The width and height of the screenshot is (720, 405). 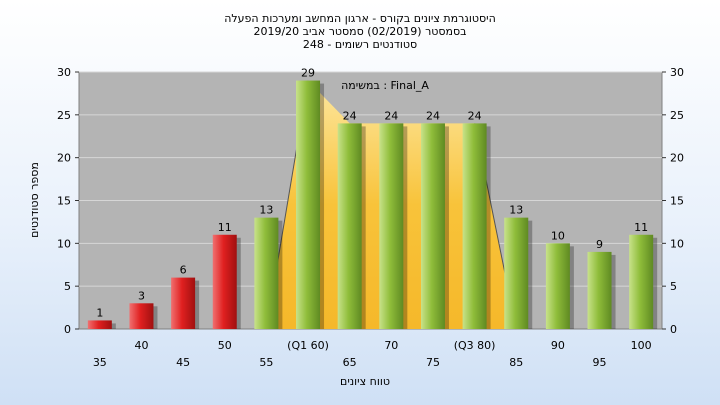 What do you see at coordinates (516, 210) in the screenshot?
I see `data-label-10: 13` at bounding box center [516, 210].